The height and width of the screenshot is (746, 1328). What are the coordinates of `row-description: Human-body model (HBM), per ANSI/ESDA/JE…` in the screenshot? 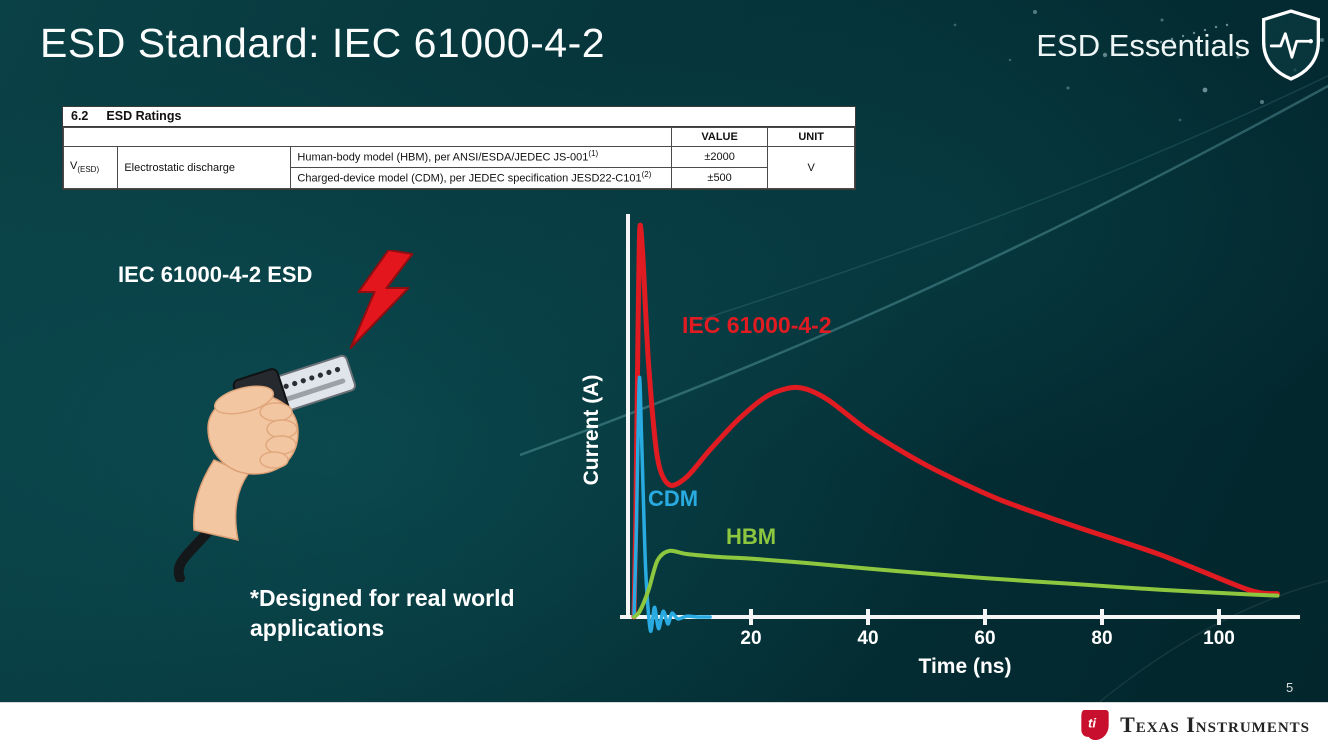 It's located at (481, 157).